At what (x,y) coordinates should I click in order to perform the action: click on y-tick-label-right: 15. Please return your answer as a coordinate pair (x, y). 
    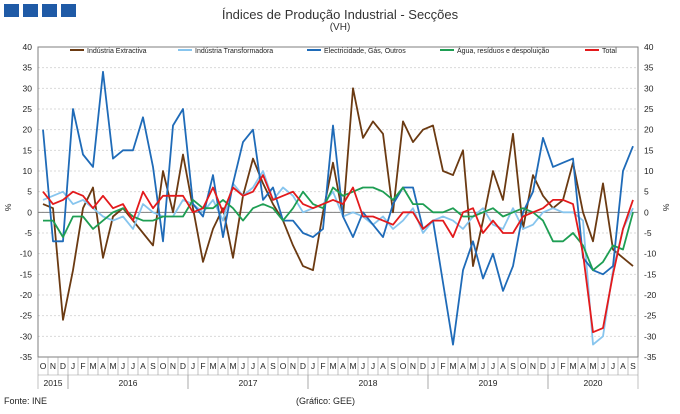
    Looking at the image, I should click on (649, 150).